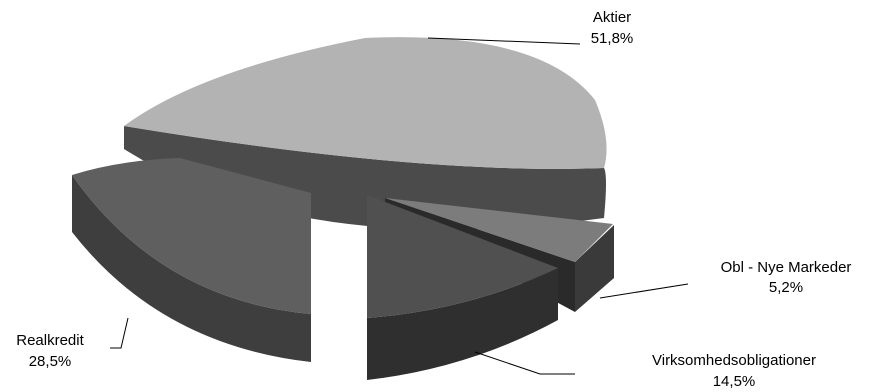 The image size is (881, 392). What do you see at coordinates (524, 363) in the screenshot?
I see `leader-virksomhed` at bounding box center [524, 363].